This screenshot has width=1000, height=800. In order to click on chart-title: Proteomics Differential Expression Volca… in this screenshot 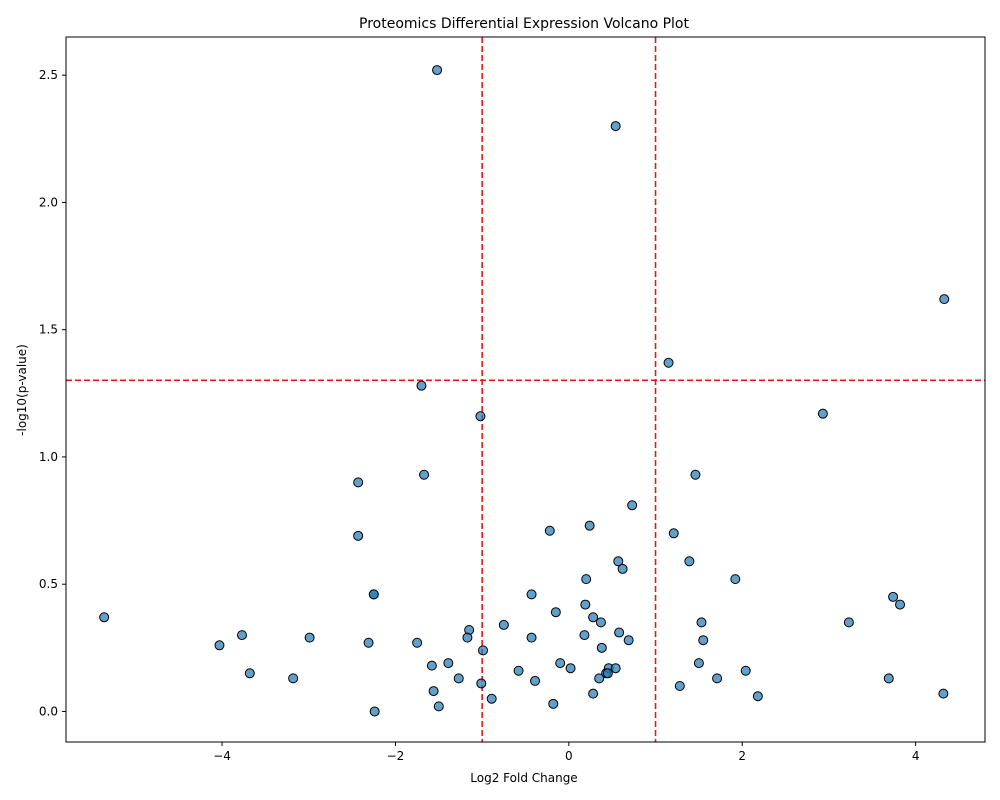, I will do `click(524, 24)`.